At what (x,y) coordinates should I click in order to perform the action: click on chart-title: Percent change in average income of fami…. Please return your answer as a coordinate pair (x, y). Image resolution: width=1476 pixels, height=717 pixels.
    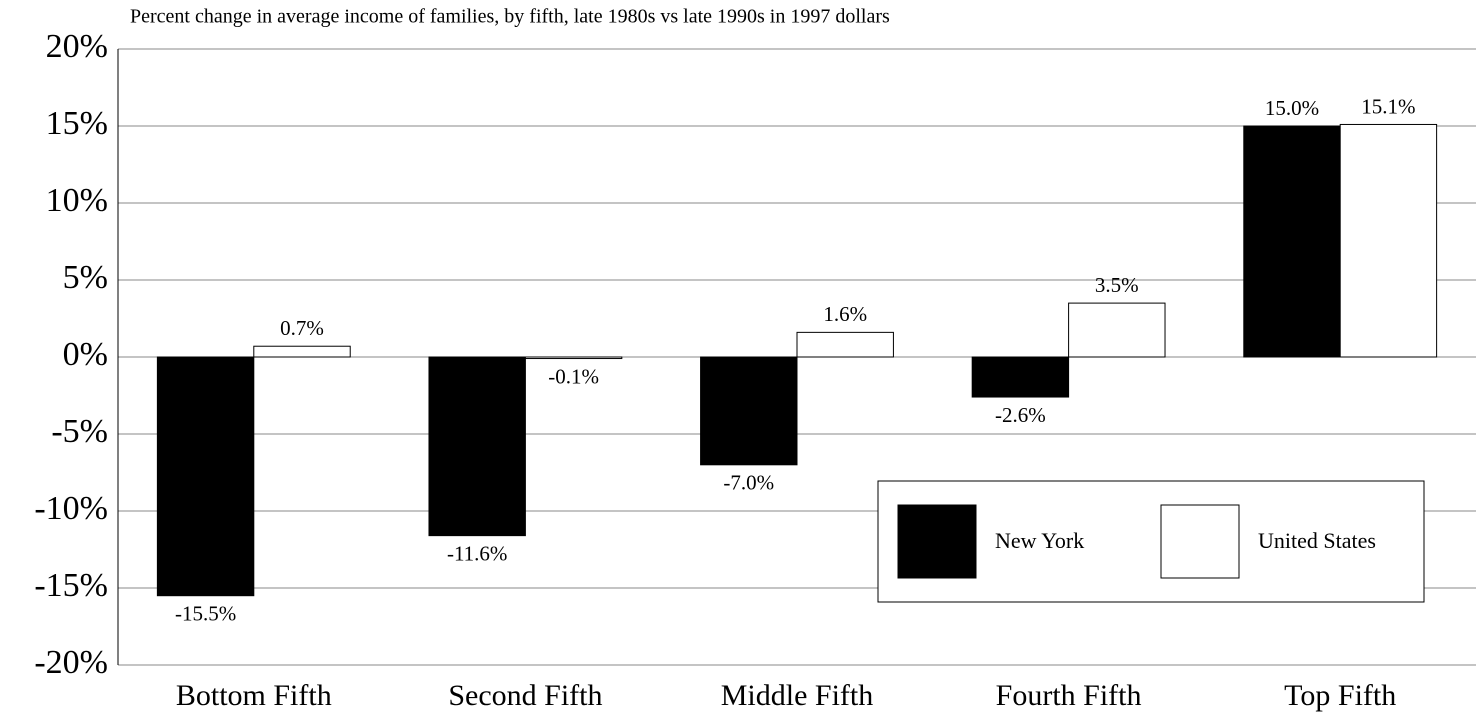
    Looking at the image, I should click on (510, 17).